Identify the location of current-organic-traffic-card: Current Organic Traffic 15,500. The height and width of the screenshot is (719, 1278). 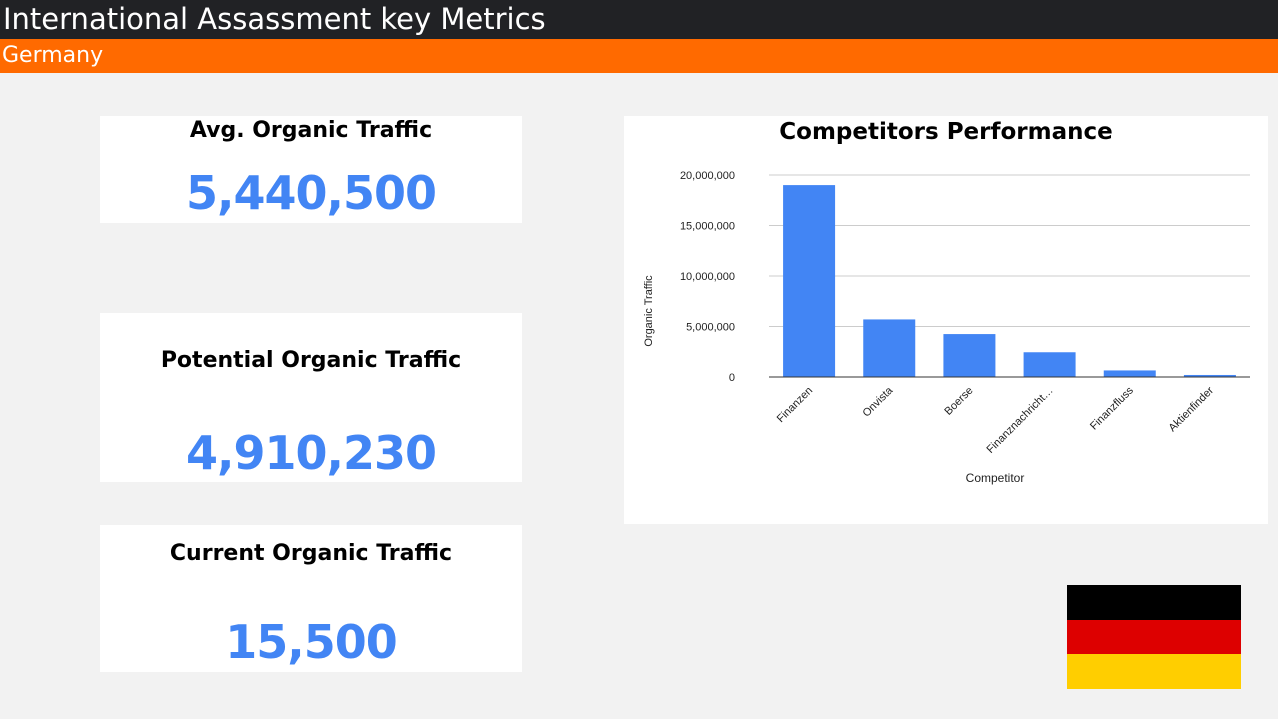
(311, 598).